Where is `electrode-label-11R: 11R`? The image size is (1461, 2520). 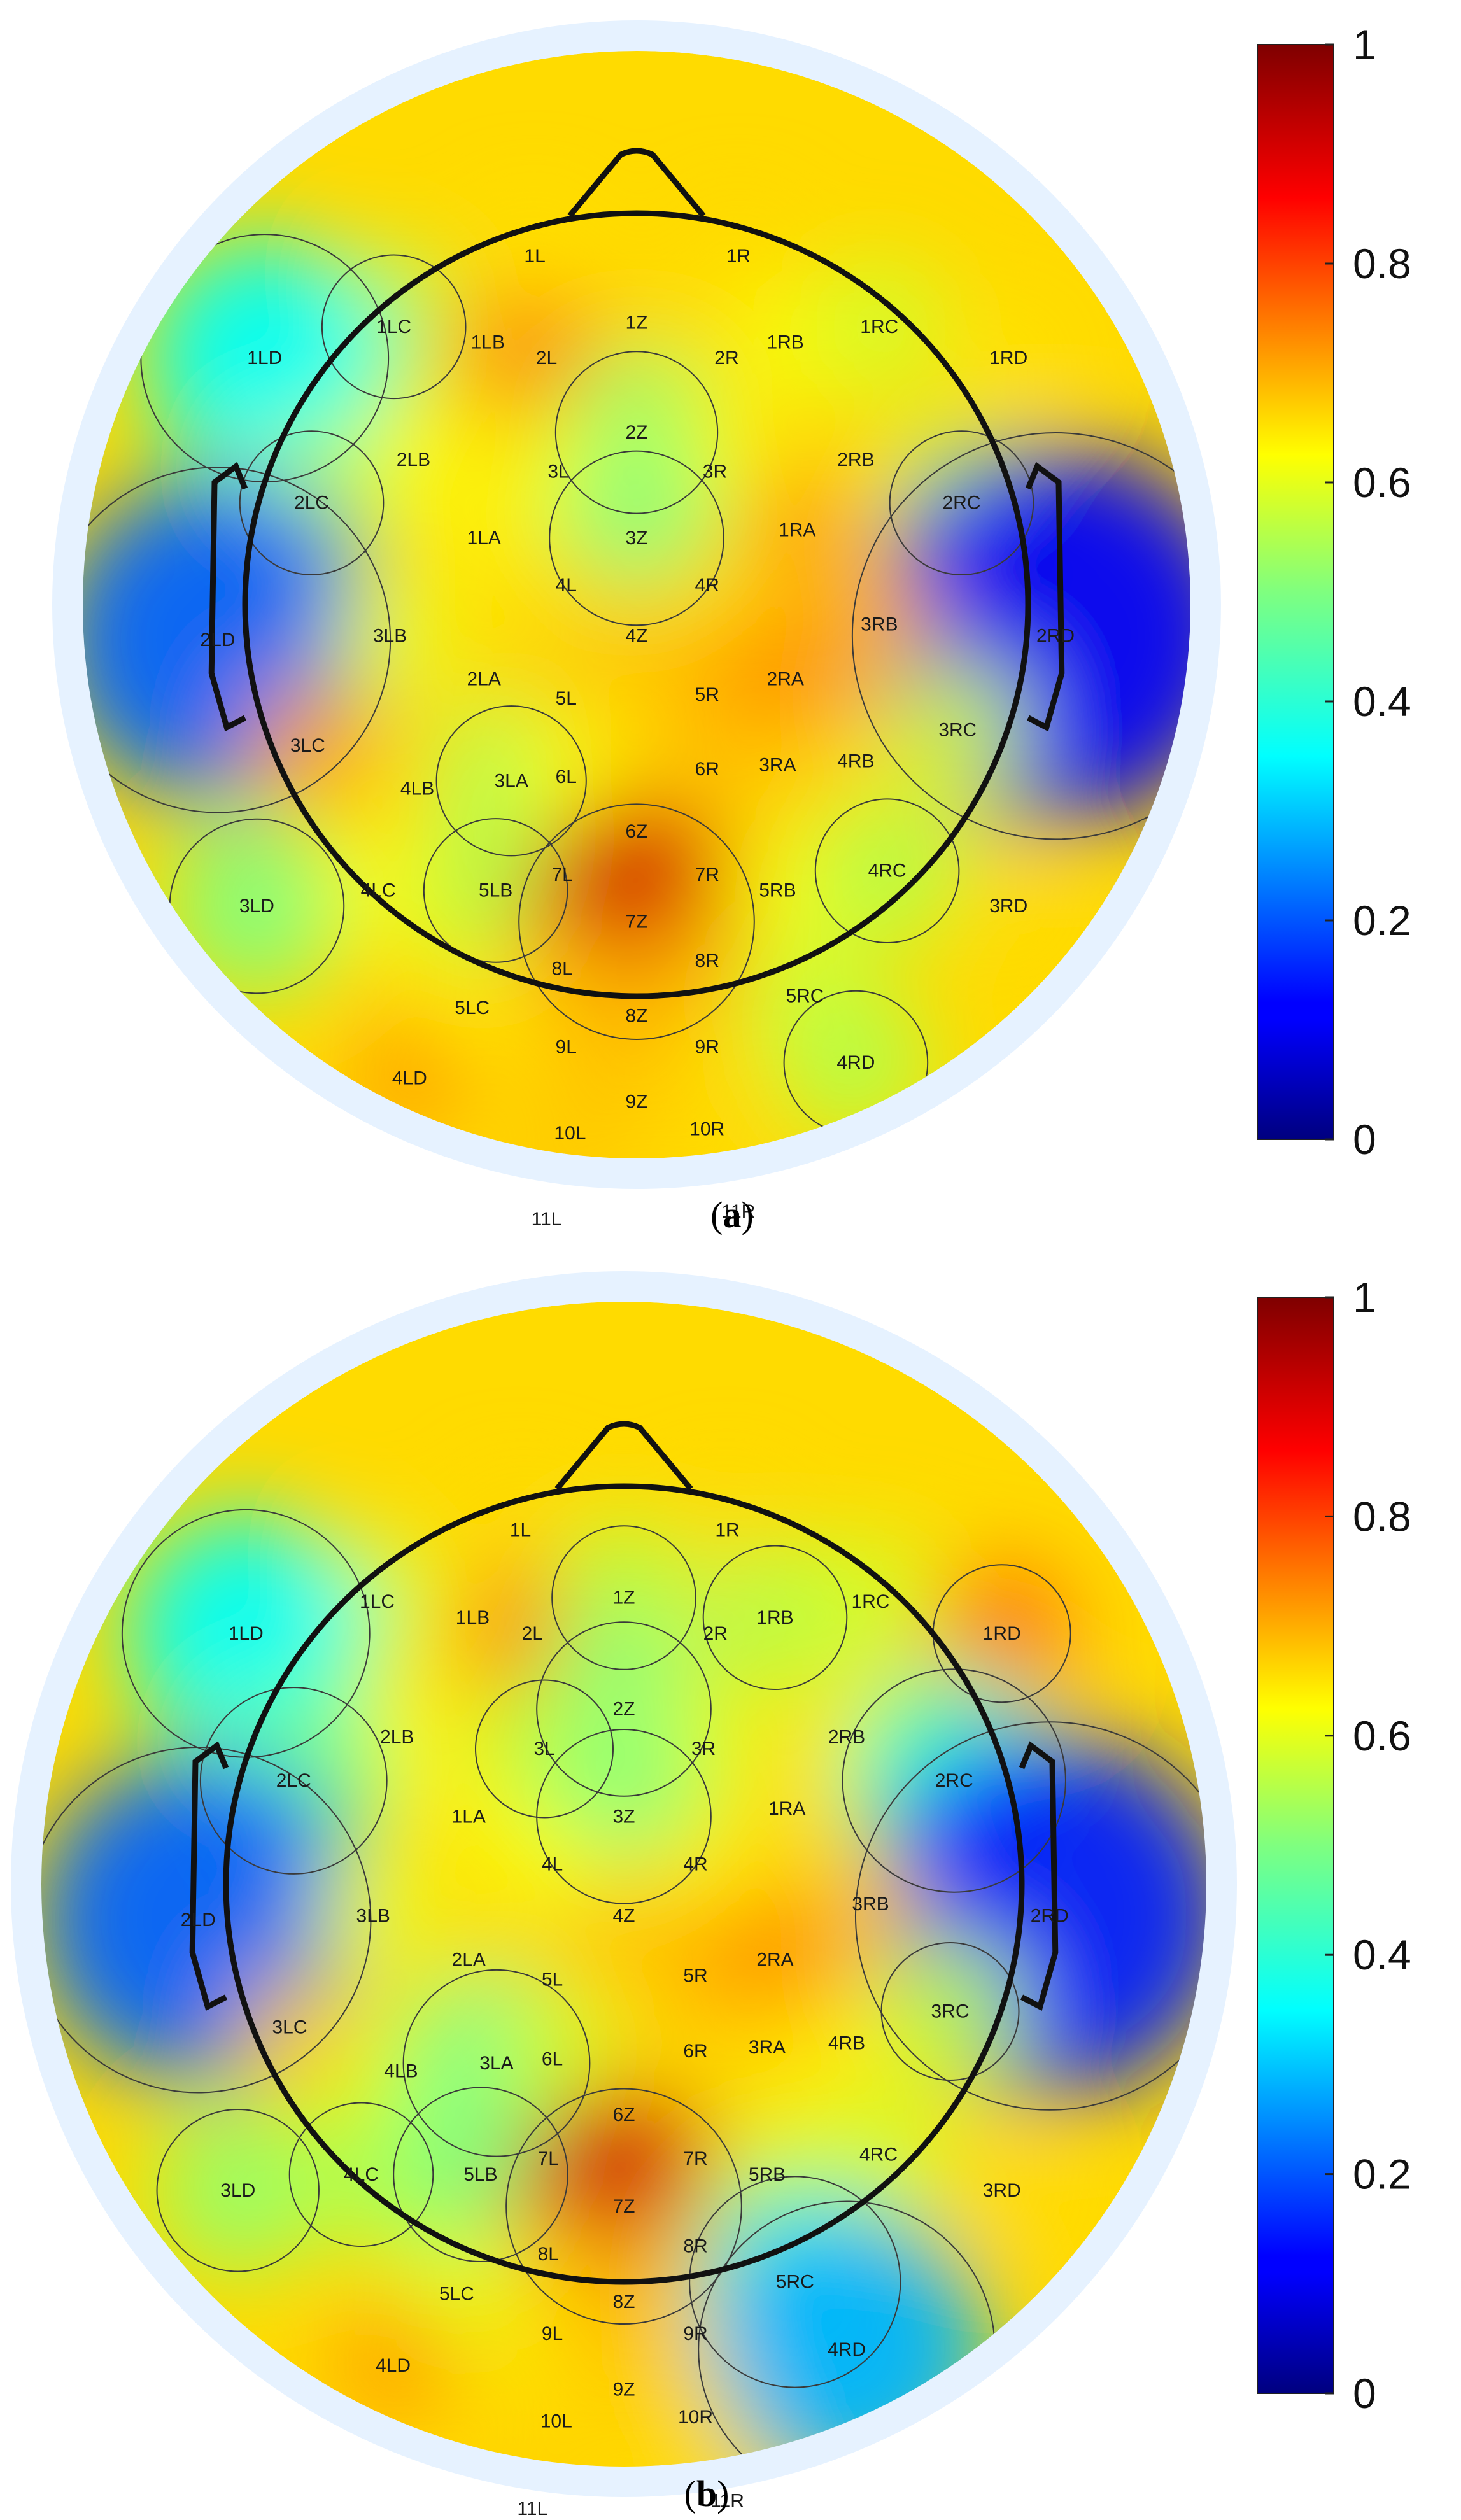 electrode-label-11R: 11R is located at coordinates (727, 2500).